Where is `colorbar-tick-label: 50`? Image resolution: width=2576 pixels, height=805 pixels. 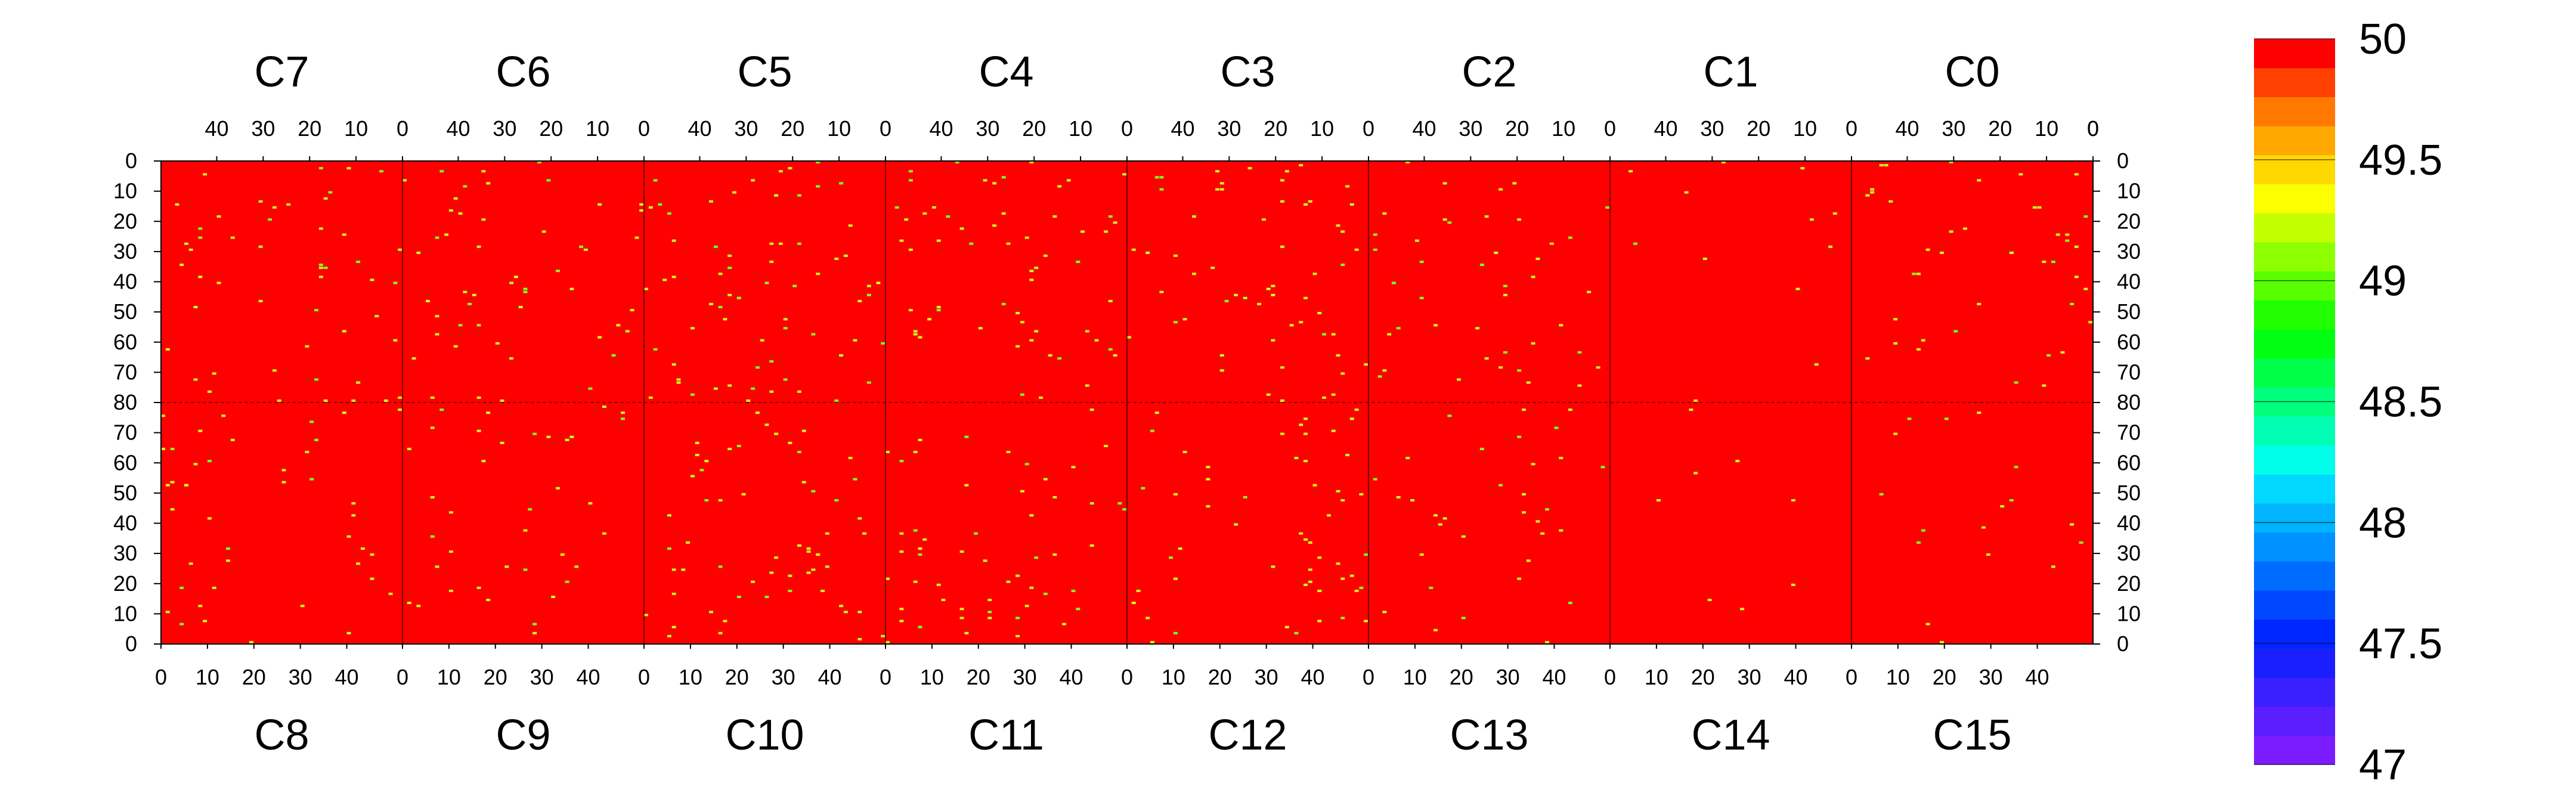 colorbar-tick-label: 50 is located at coordinates (2383, 40).